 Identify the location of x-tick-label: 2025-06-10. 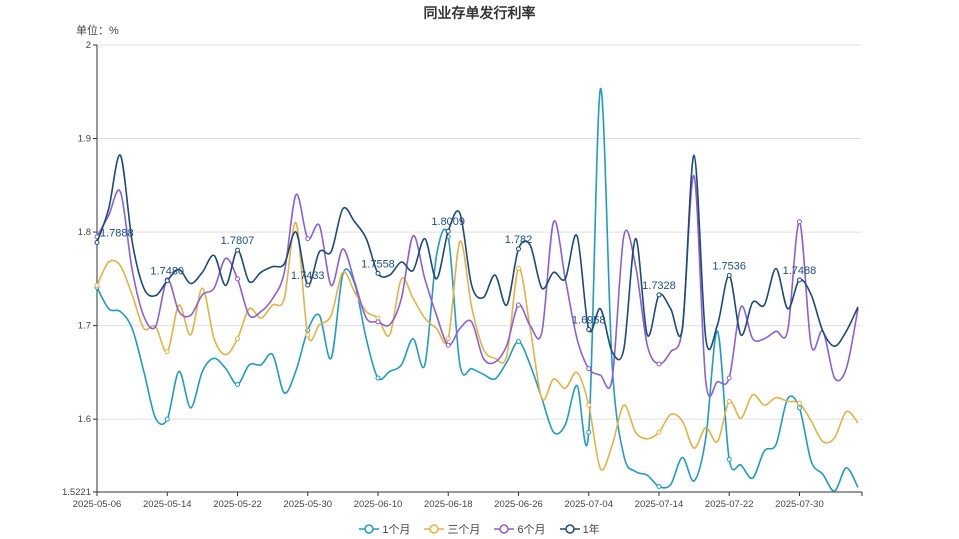
(378, 504).